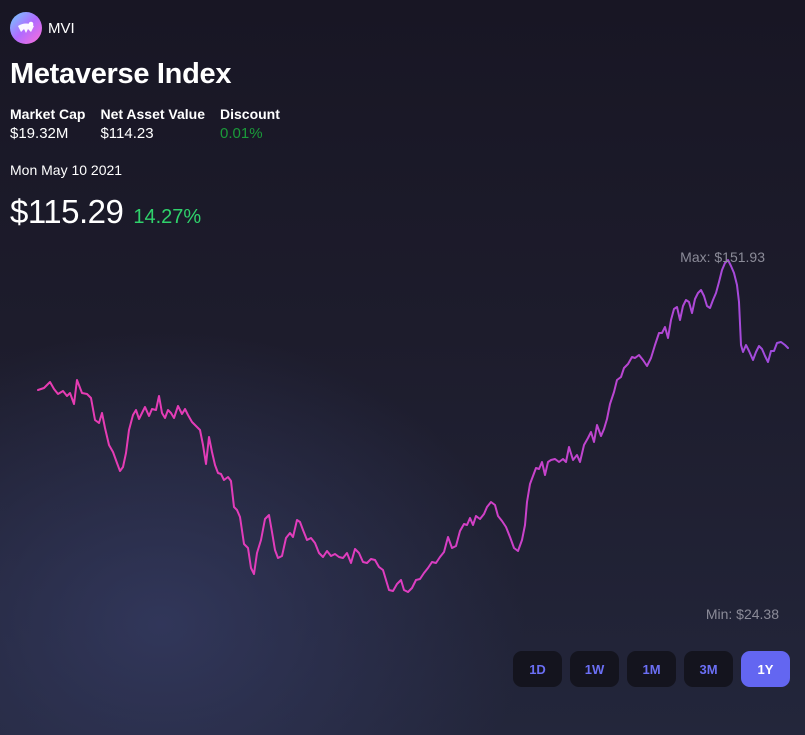 The width and height of the screenshot is (805, 735). Describe the element at coordinates (61, 28) in the screenshot. I see `token-symbol: MVI` at that location.